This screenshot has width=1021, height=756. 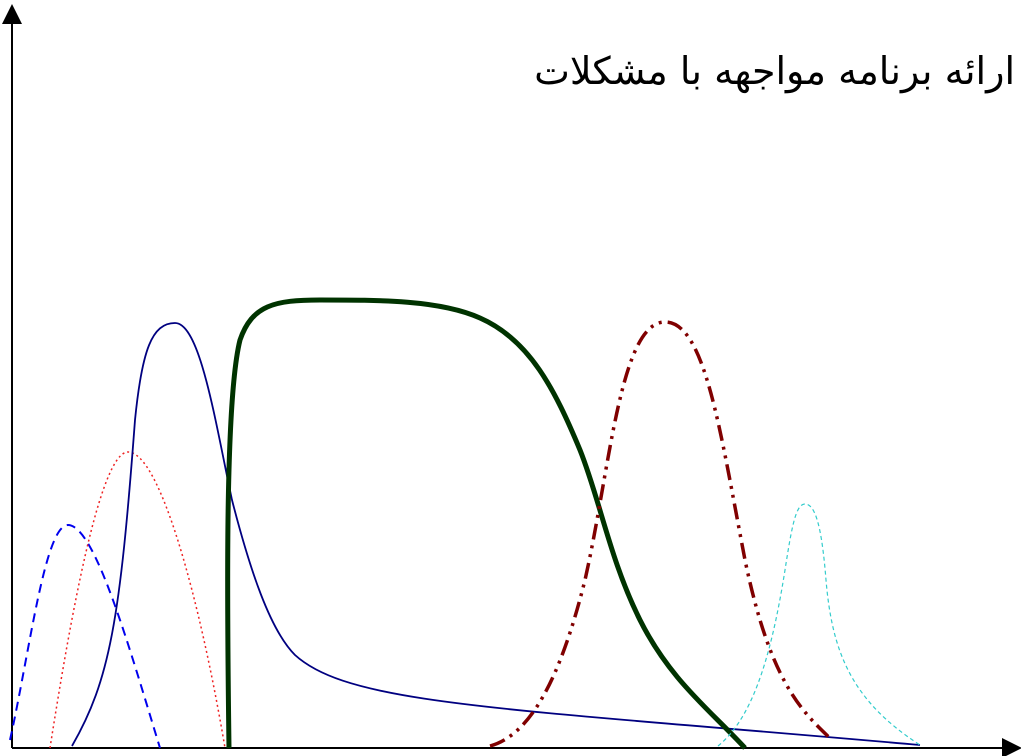 I want to click on curve-blue-dashed, so click(x=85, y=636).